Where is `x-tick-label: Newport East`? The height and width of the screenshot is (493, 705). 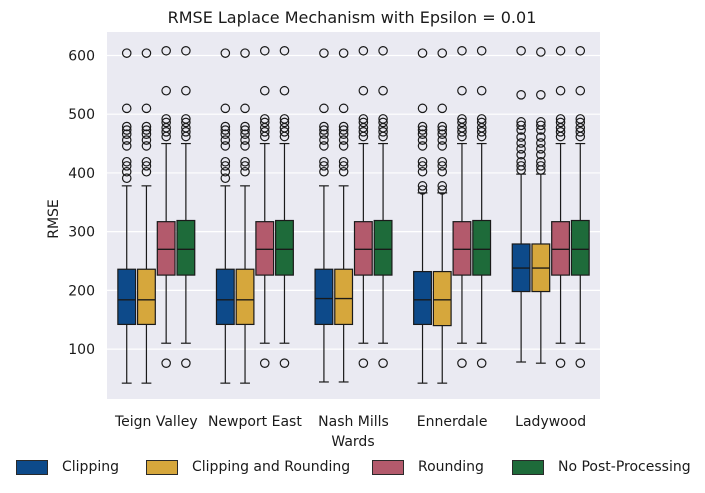 x-tick-label: Newport East is located at coordinates (255, 422).